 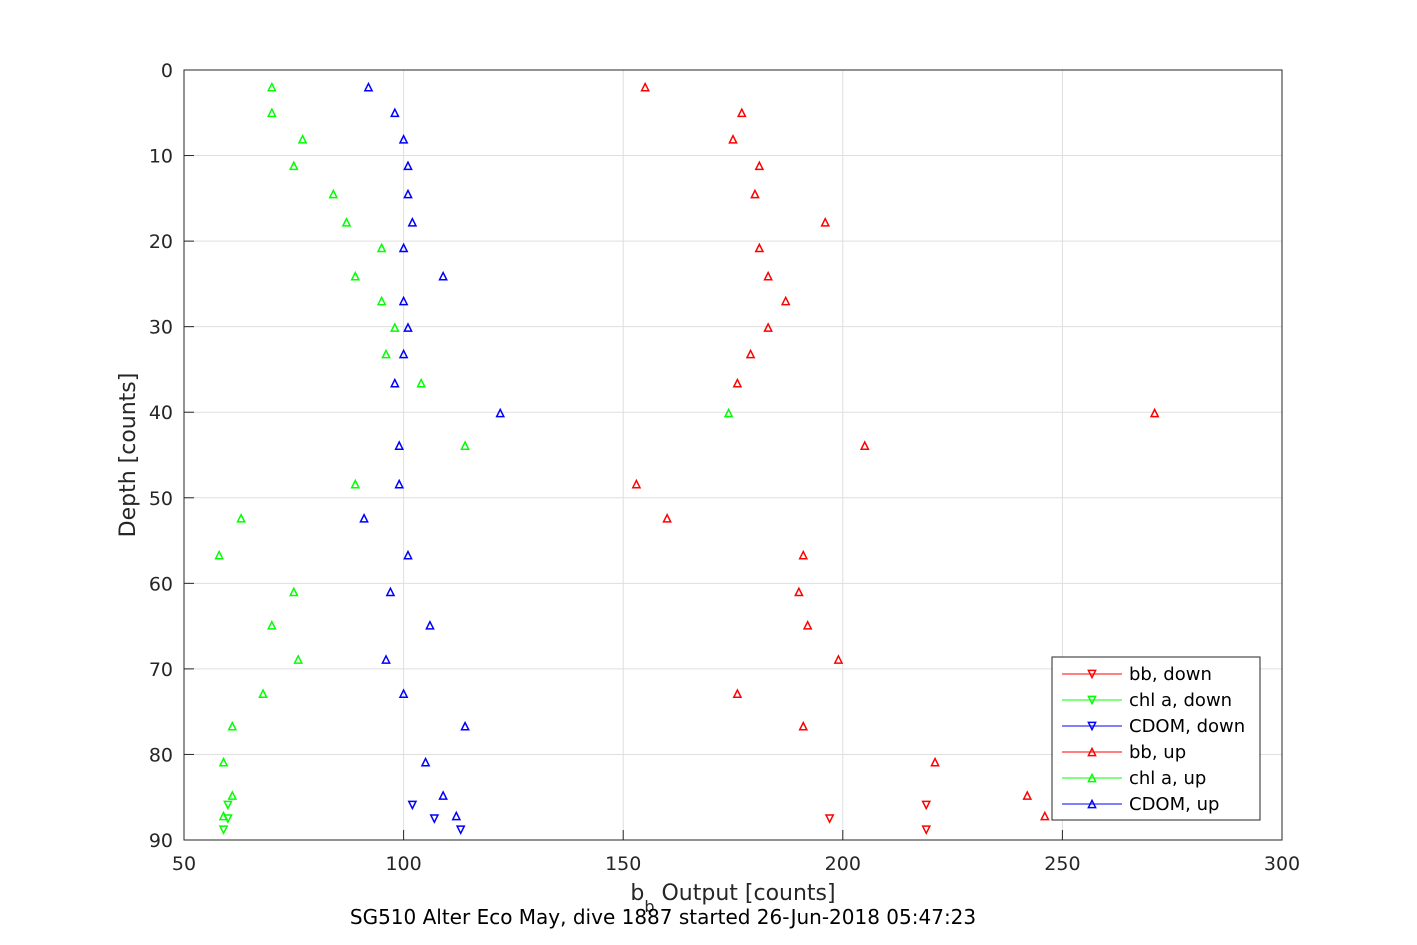 What do you see at coordinates (161, 157) in the screenshot?
I see `y-tick-label: 10` at bounding box center [161, 157].